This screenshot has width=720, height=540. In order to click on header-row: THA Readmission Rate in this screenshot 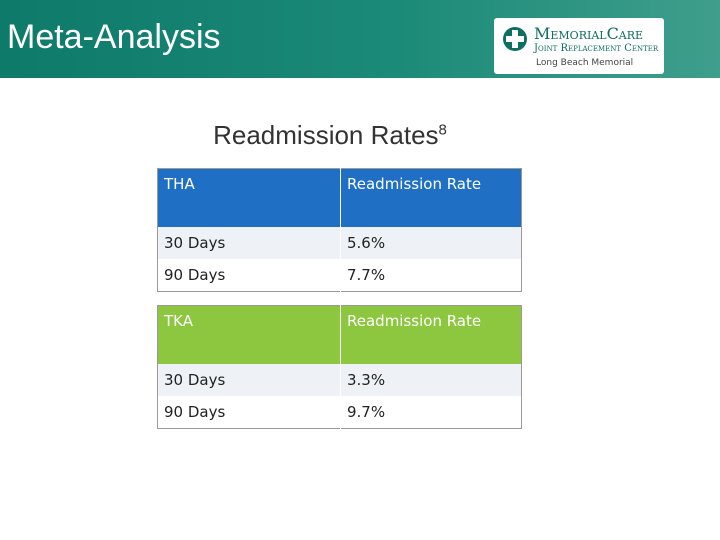, I will do `click(339, 197)`.